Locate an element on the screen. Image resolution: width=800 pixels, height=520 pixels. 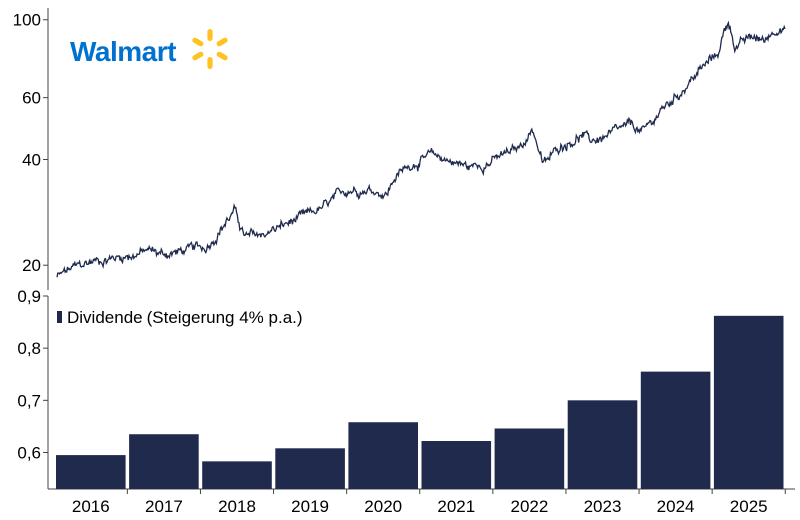
dividend-bar-2016 is located at coordinates (91, 472).